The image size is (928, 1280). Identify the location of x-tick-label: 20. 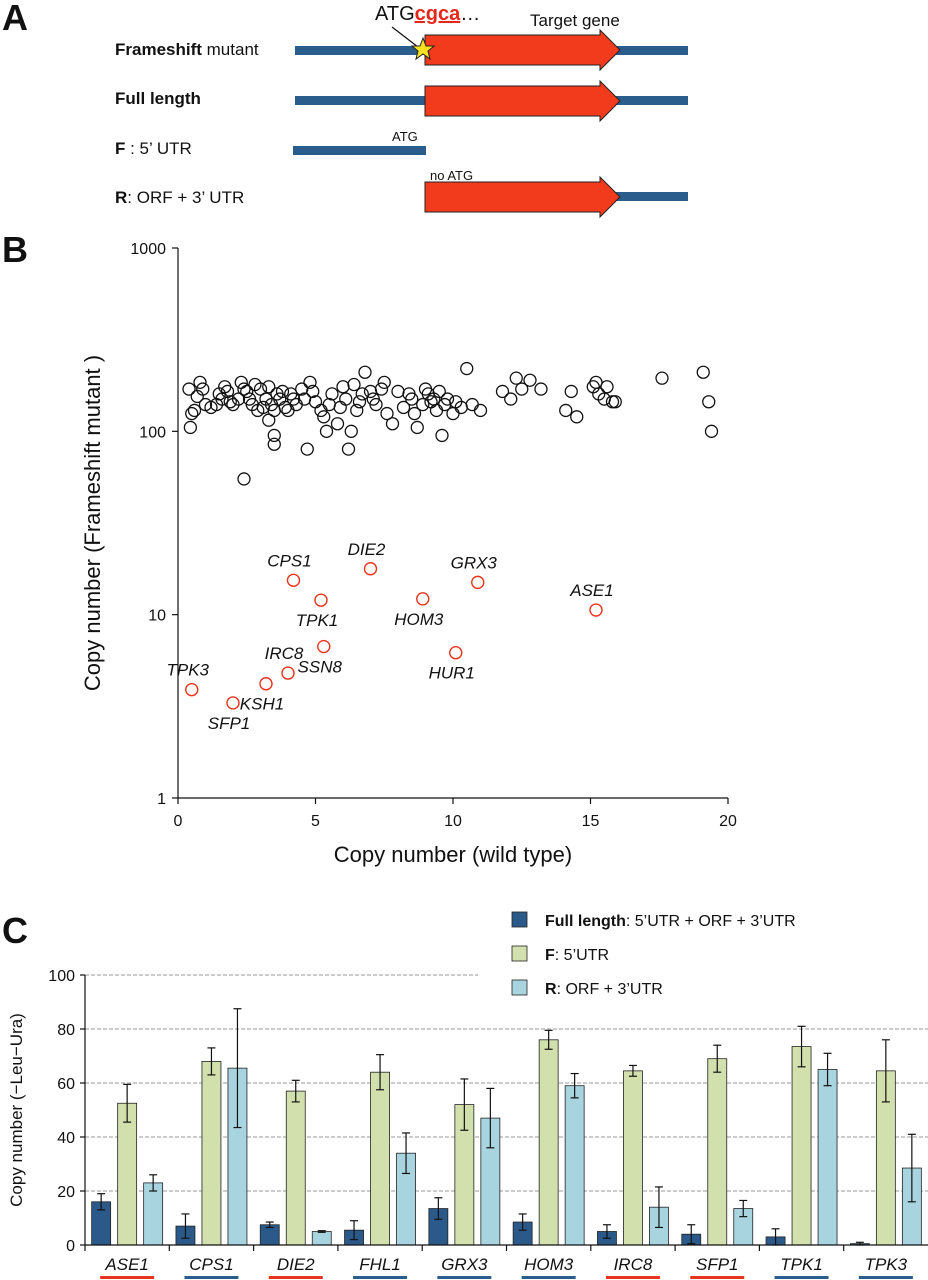
(728, 821).